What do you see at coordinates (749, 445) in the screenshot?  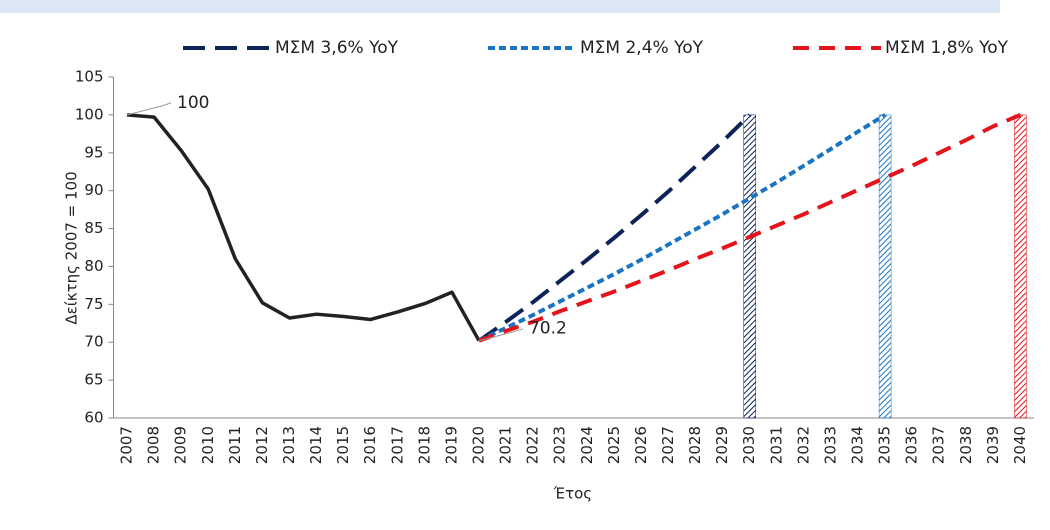 I see `x-tick-label: 2030` at bounding box center [749, 445].